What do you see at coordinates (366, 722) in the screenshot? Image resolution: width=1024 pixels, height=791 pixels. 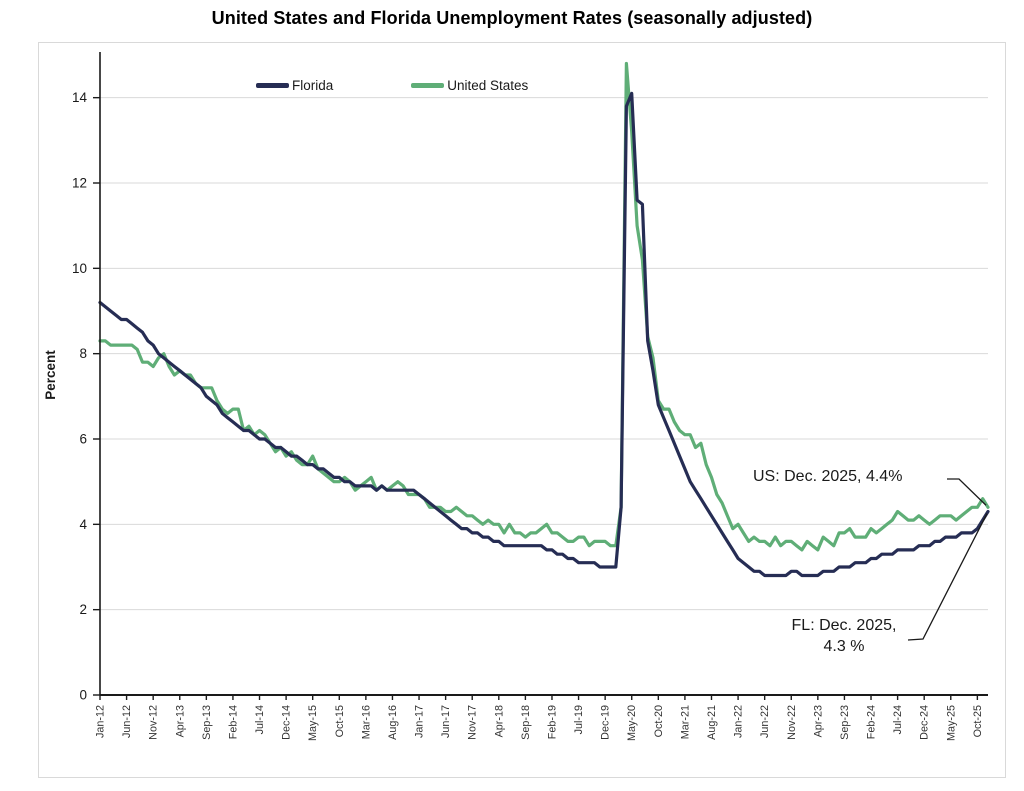 I see `svg-text: Mar-16` at bounding box center [366, 722].